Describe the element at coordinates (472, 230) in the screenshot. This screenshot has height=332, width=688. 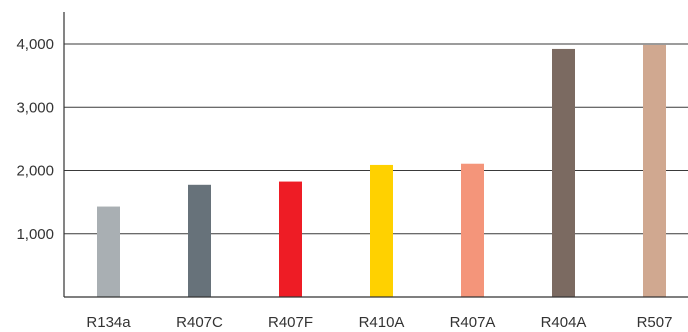
I see `bar-r407a` at that location.